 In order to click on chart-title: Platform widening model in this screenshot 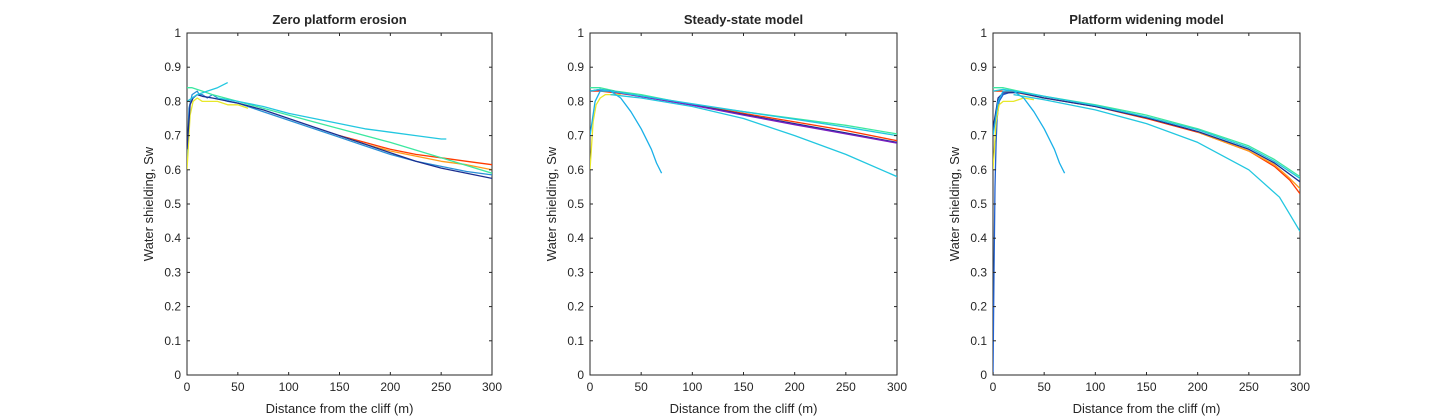, I will do `click(1146, 19)`.